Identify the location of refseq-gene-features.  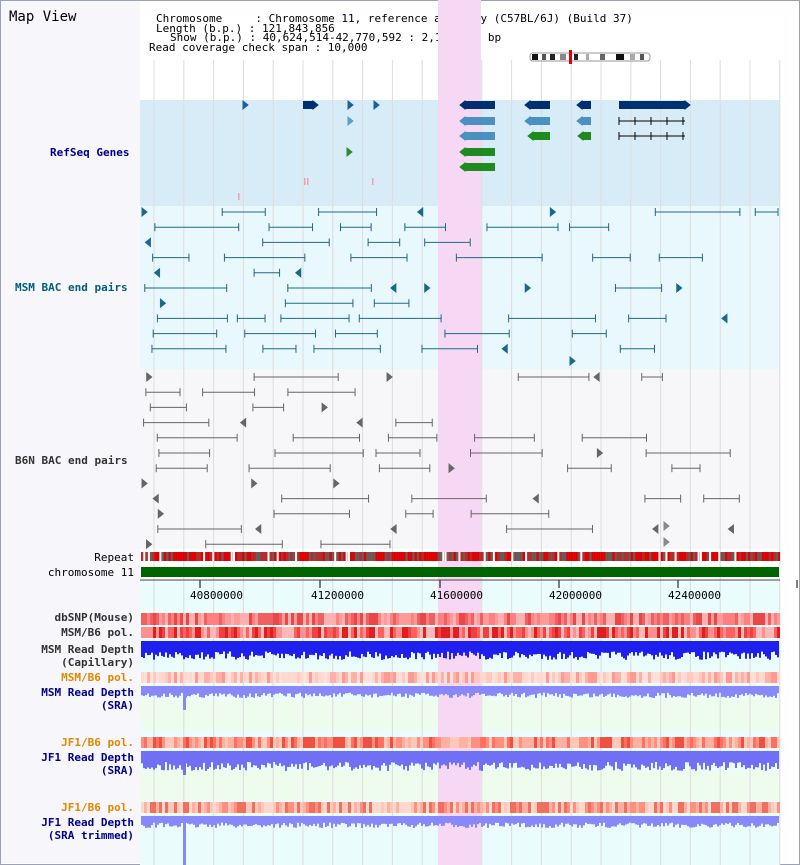
(464, 149).